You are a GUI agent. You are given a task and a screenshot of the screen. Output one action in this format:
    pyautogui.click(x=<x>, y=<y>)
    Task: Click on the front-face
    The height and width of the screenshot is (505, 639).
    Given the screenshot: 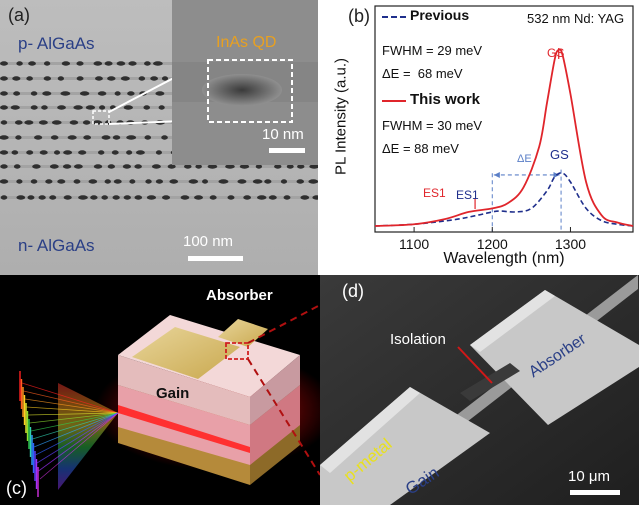 What is the action you would take?
    pyautogui.click(x=184, y=390)
    